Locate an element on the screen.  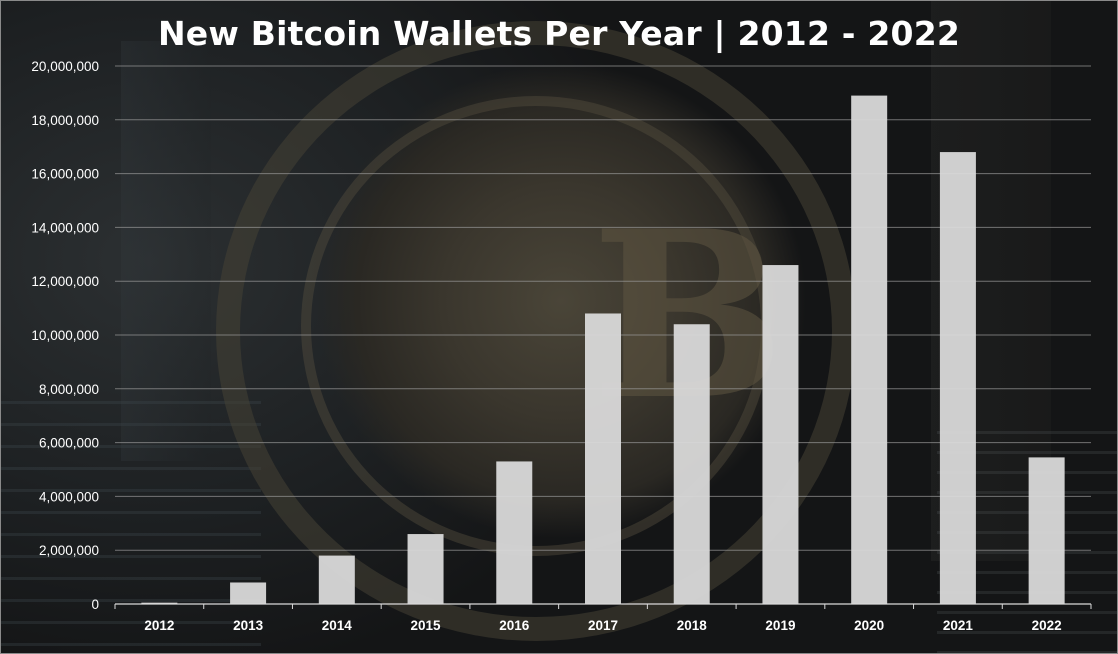
y-tick-label: 14,000,000 is located at coordinates (65, 227).